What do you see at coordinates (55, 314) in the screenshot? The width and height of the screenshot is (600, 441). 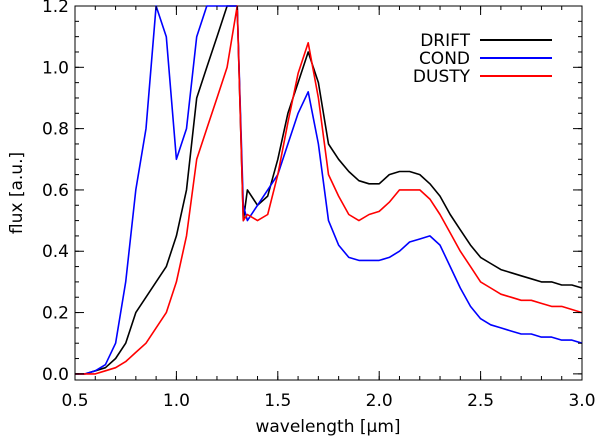 I see `y-tick-label: 0.2` at bounding box center [55, 314].